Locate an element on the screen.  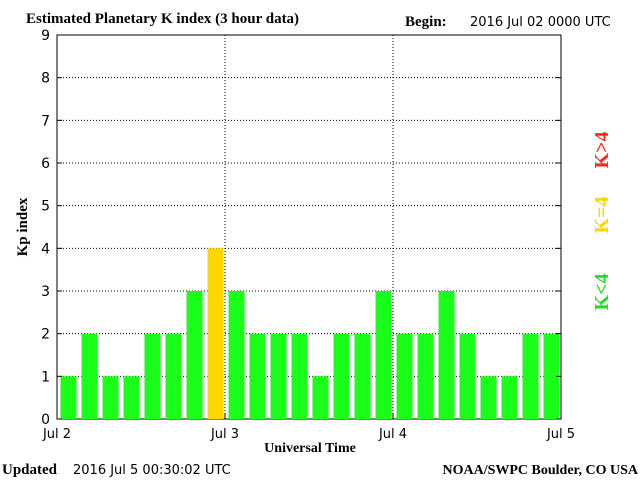
x-tick-labels: Jul 2 Jul 3 Jul 4 Jul 5 is located at coordinates (308, 427).